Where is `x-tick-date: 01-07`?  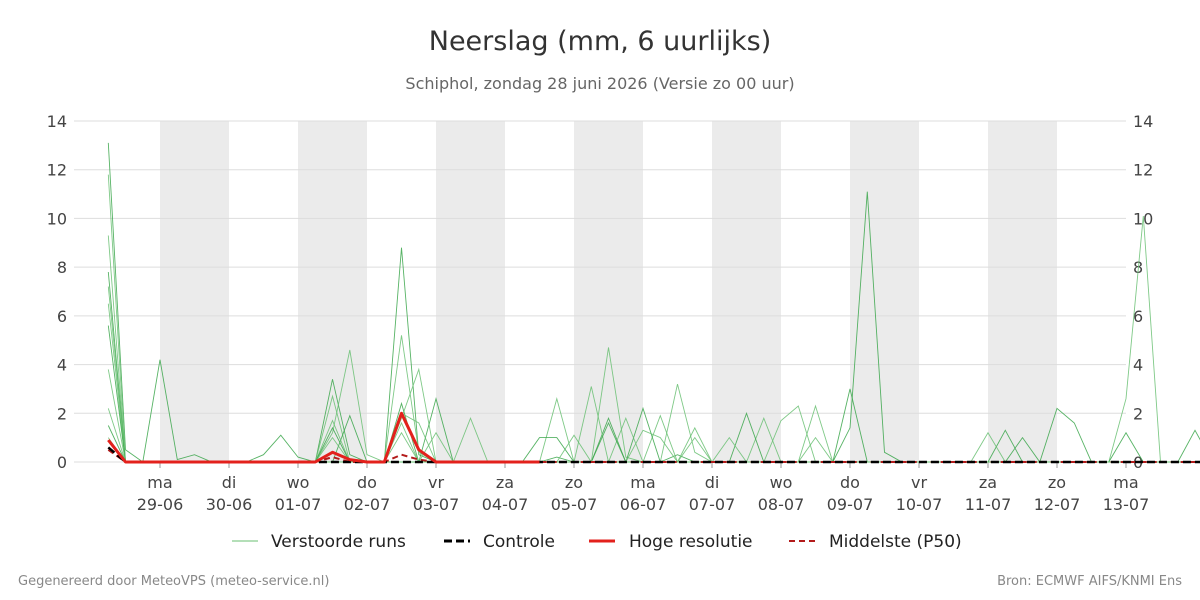 x-tick-date: 01-07 is located at coordinates (298, 504).